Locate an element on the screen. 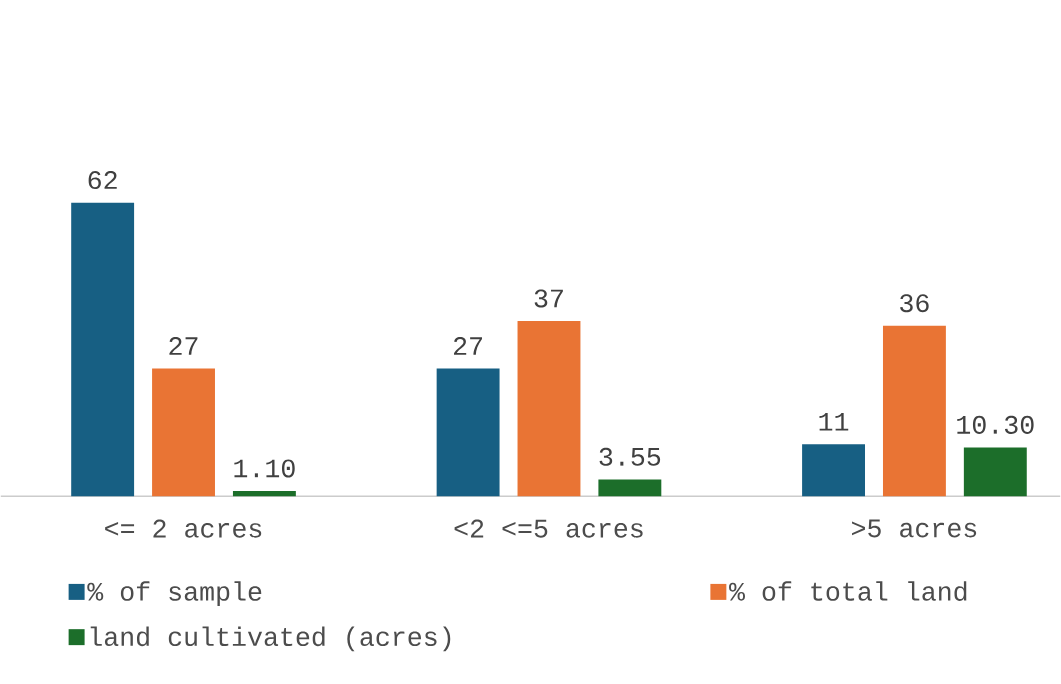 Image resolution: width=1061 pixels, height=684 pixels. legend-label: % of total land is located at coordinates (848, 591).